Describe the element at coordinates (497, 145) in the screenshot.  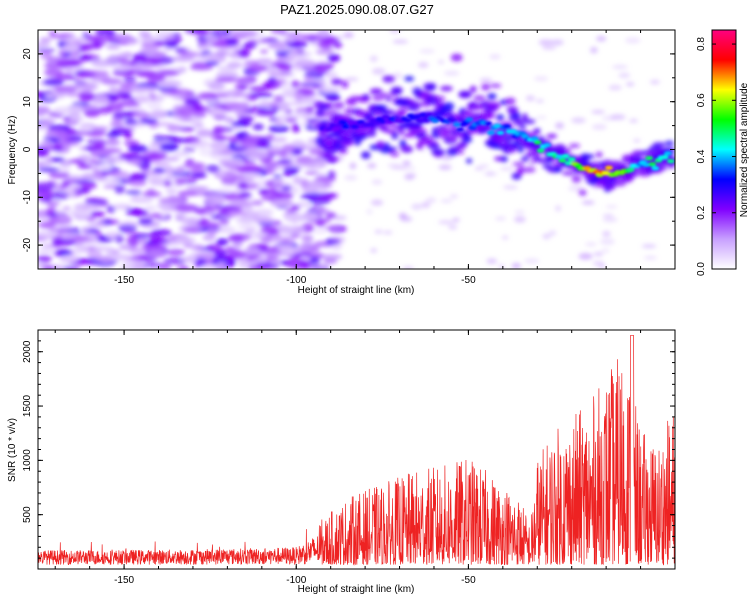
I see `signal-ridge-core` at that location.